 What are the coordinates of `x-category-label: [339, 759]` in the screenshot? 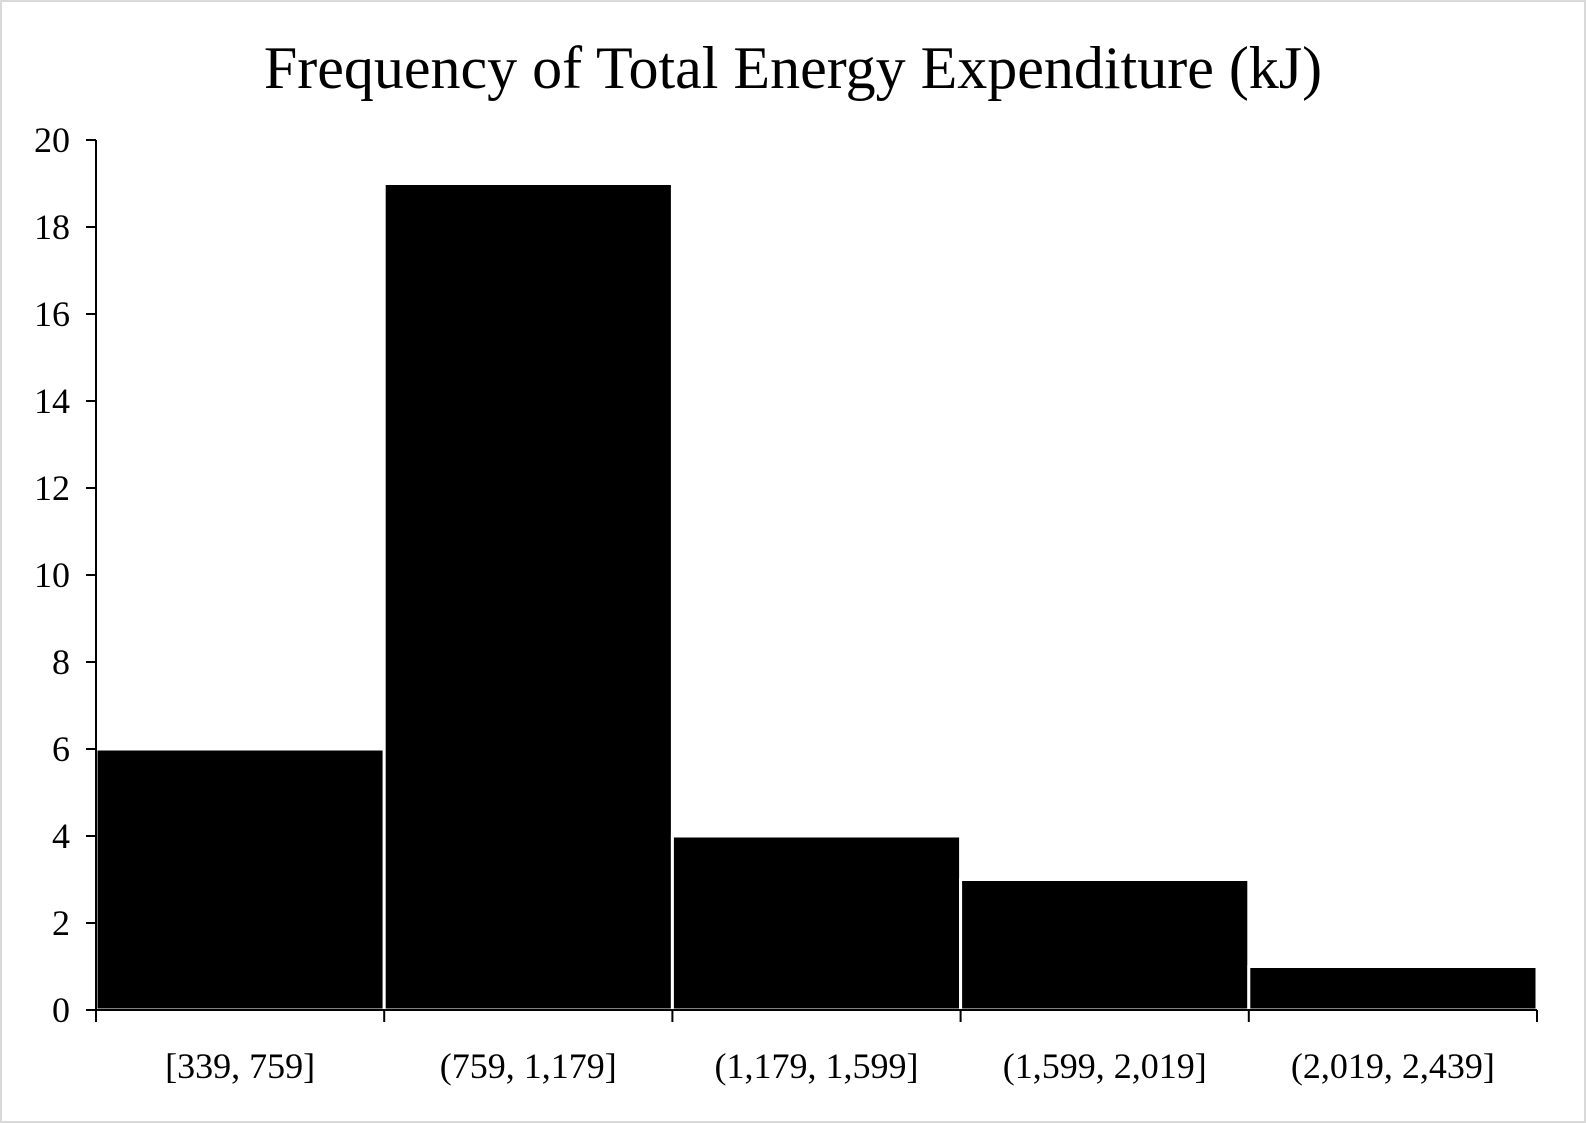 It's located at (240, 1066).